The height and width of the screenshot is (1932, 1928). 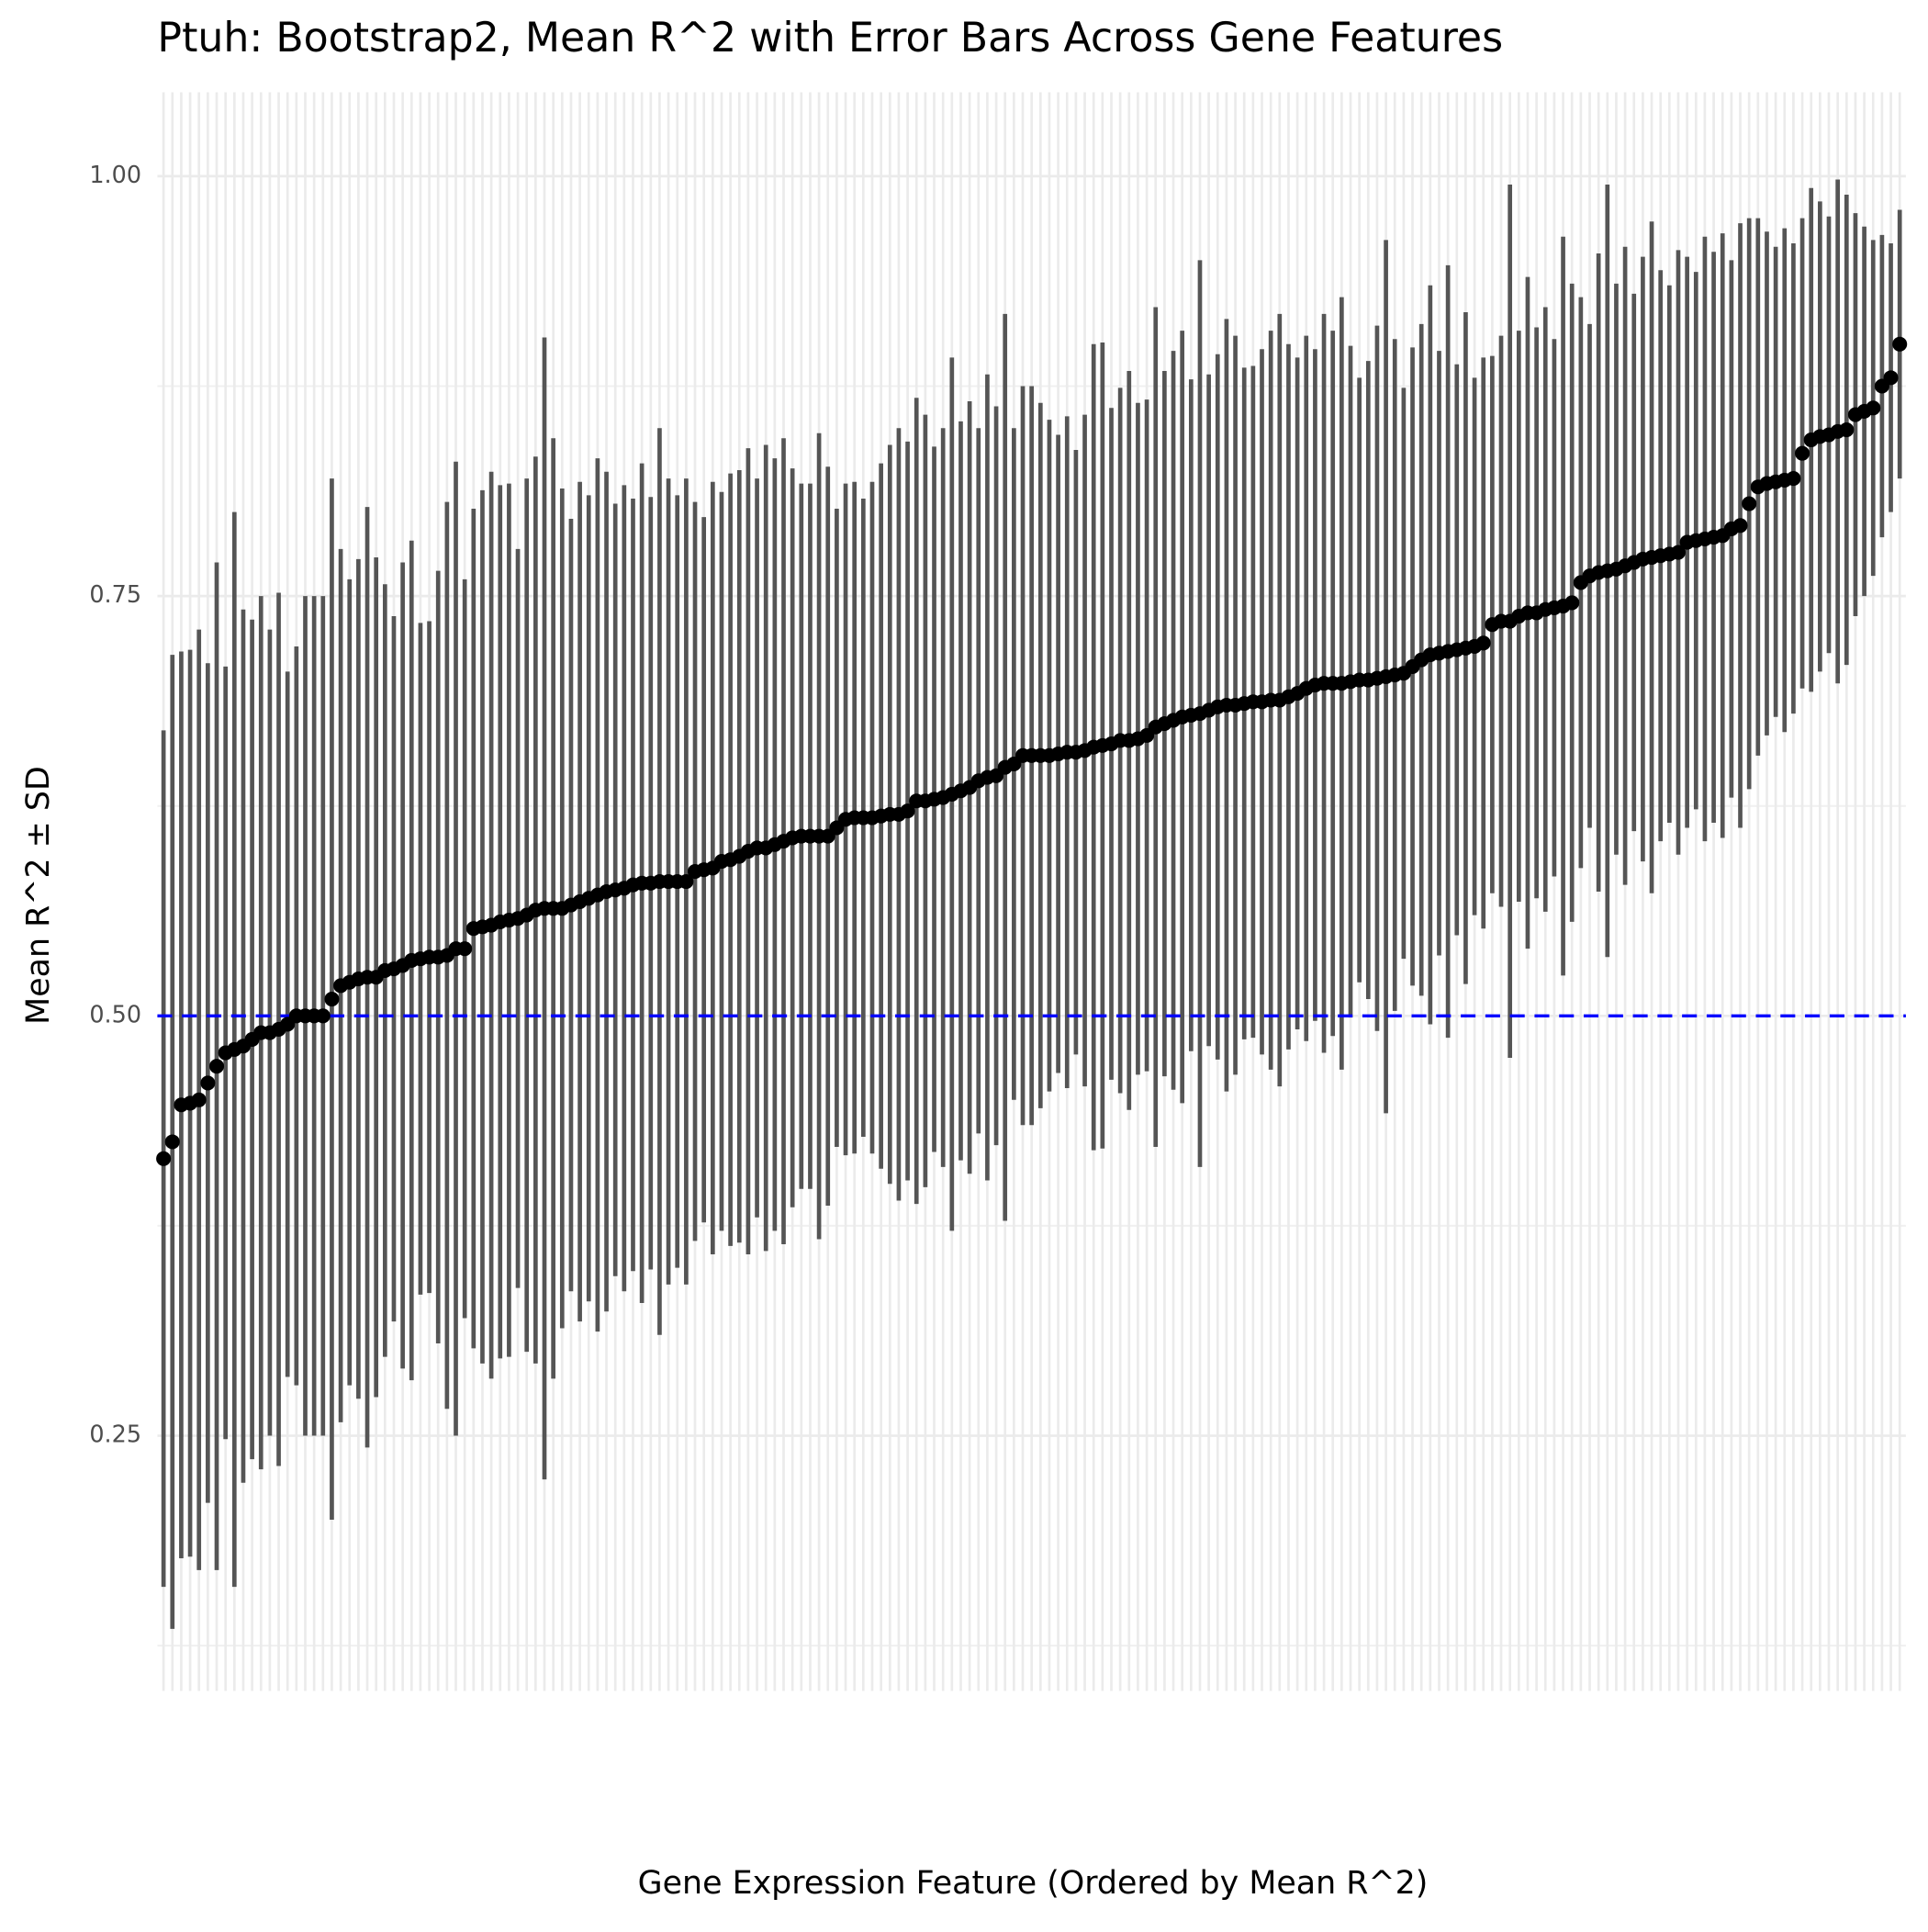 I want to click on y-axis-label: Mean R^2 ± SD, so click(x=38, y=895).